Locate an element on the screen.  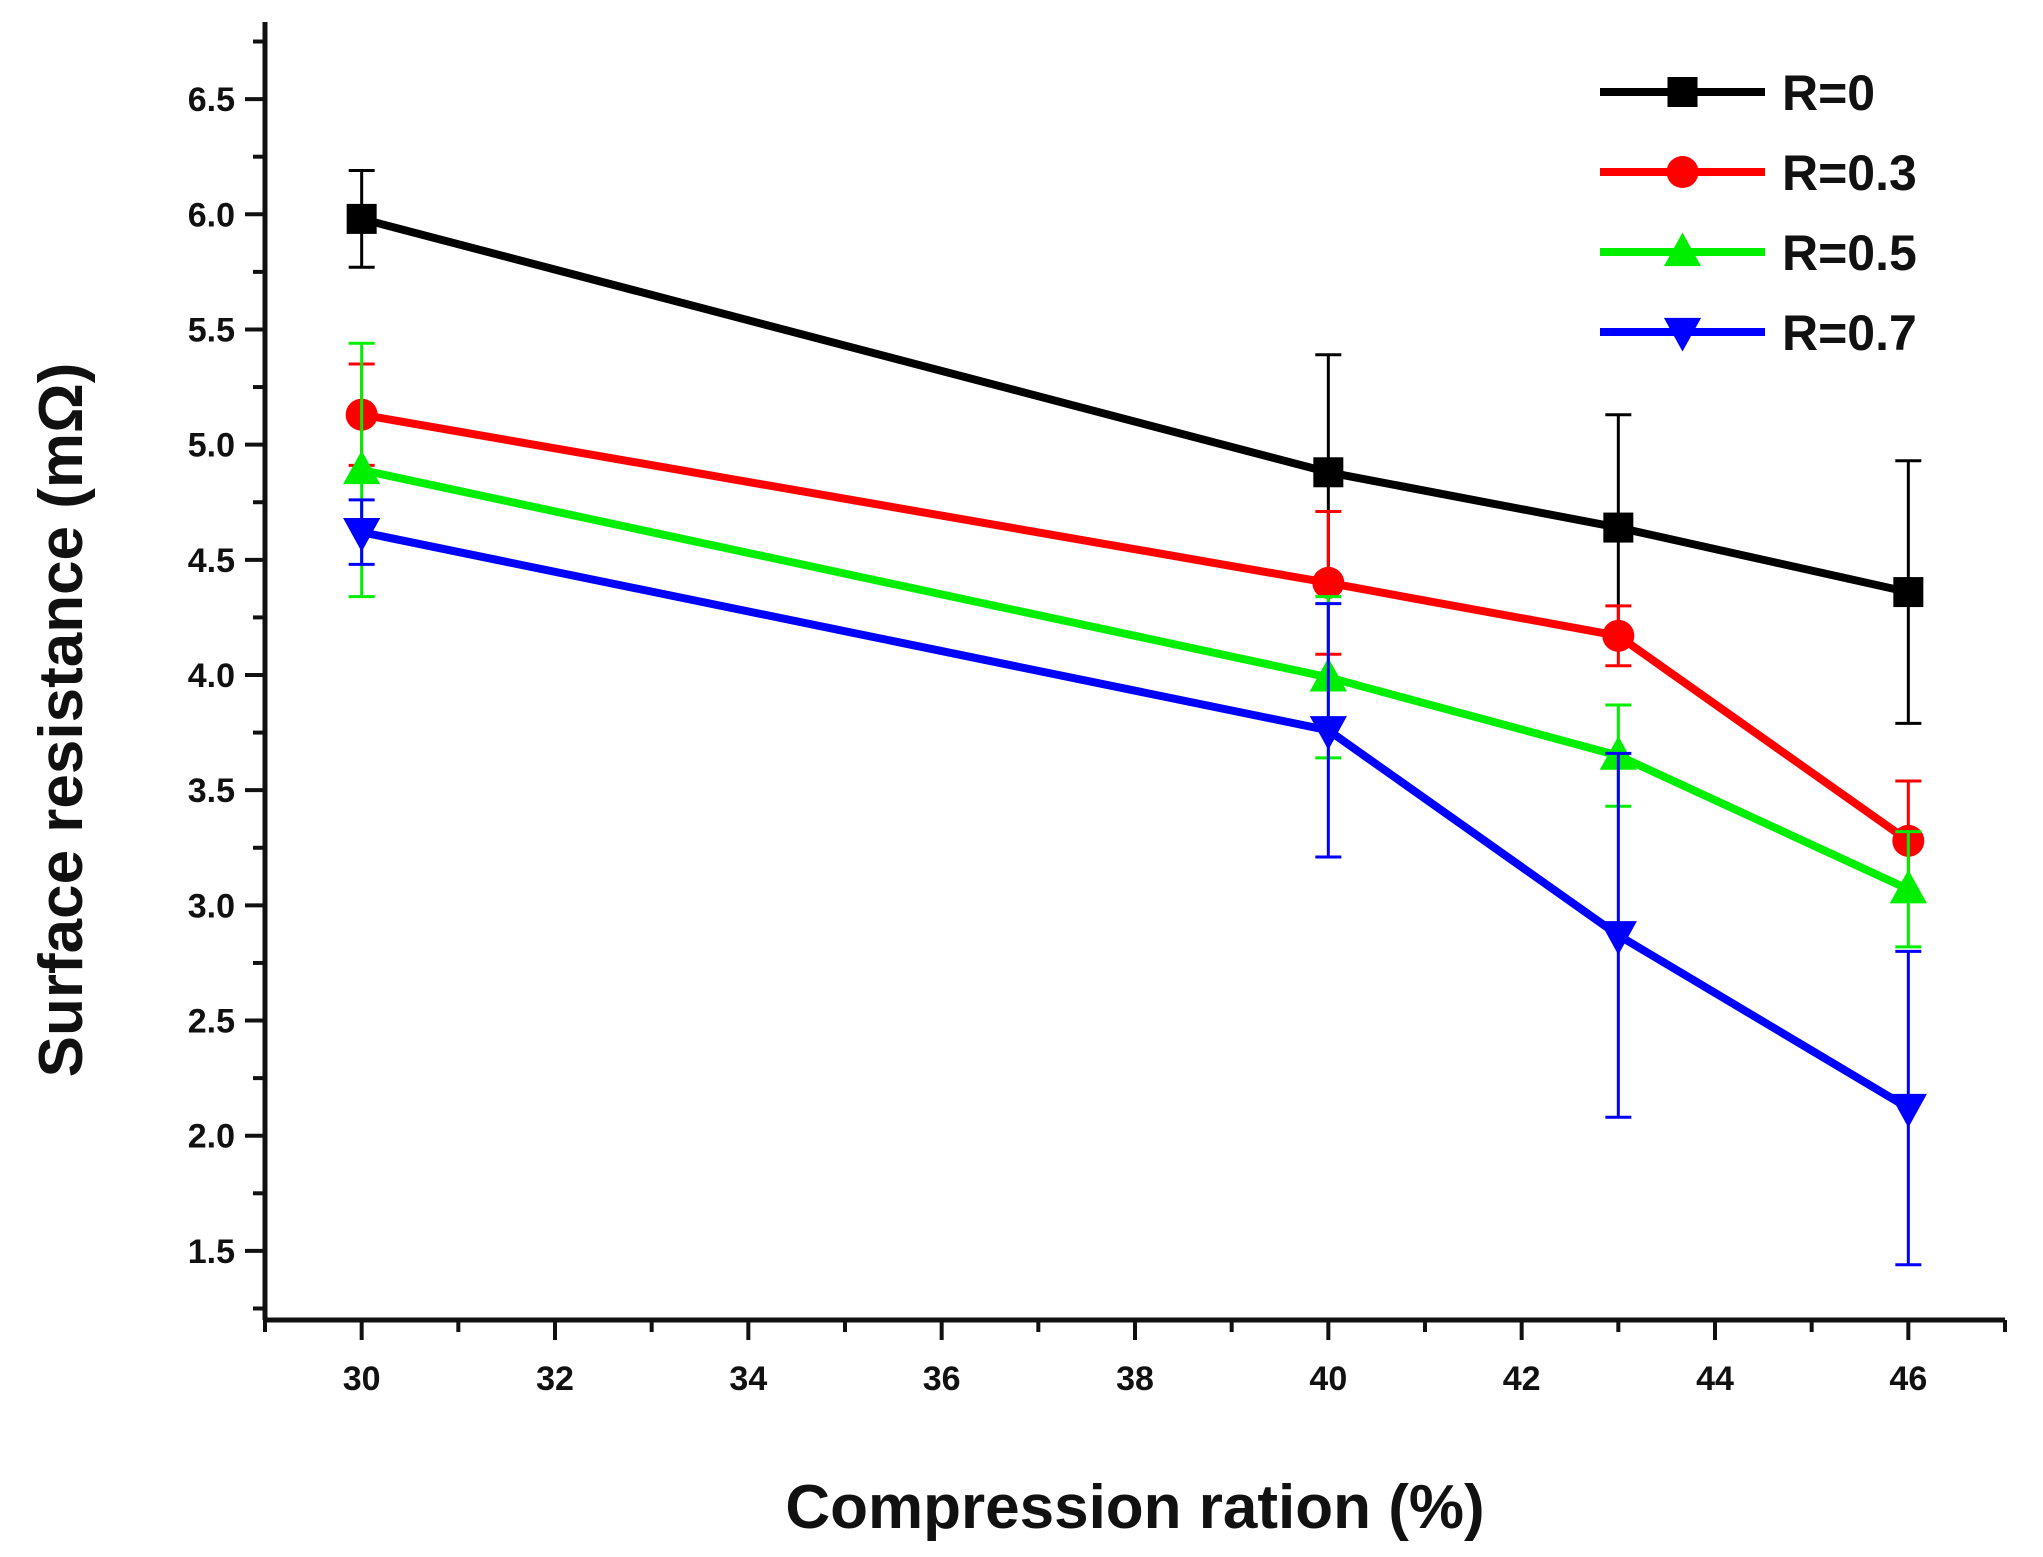
legend-label: R=0.5 is located at coordinates (1849, 253).